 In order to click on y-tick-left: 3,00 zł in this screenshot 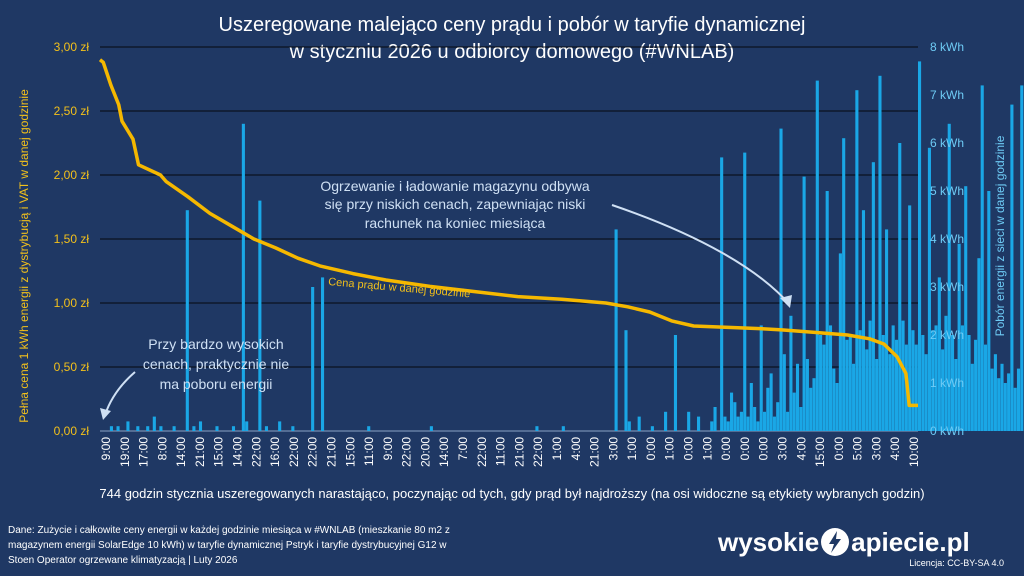, I will do `click(72, 47)`.